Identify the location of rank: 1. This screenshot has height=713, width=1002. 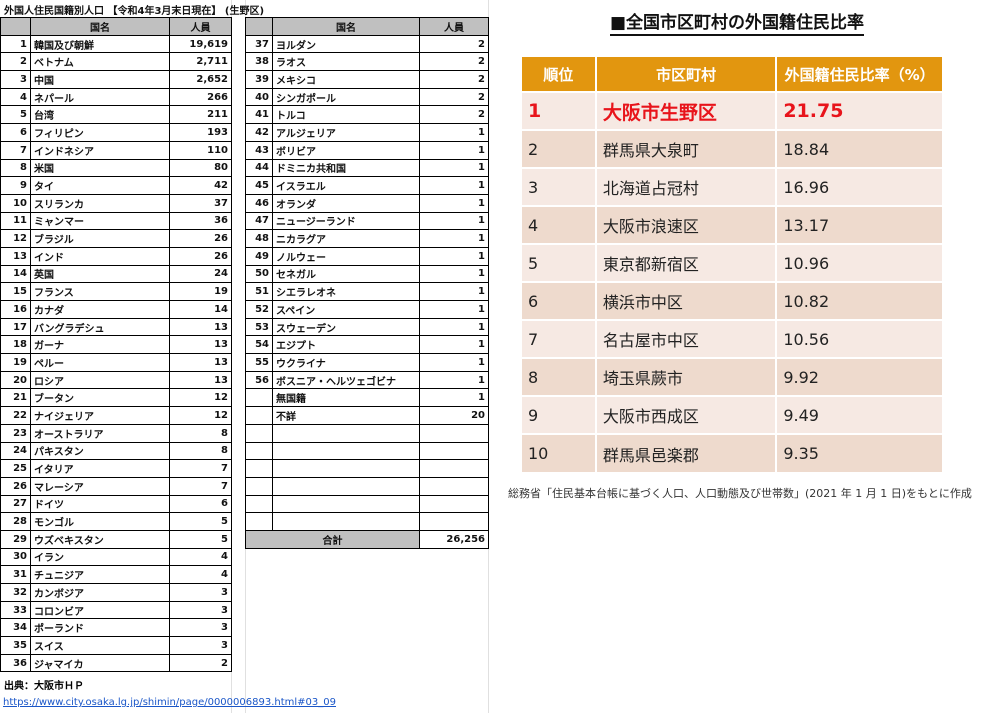
(559, 110).